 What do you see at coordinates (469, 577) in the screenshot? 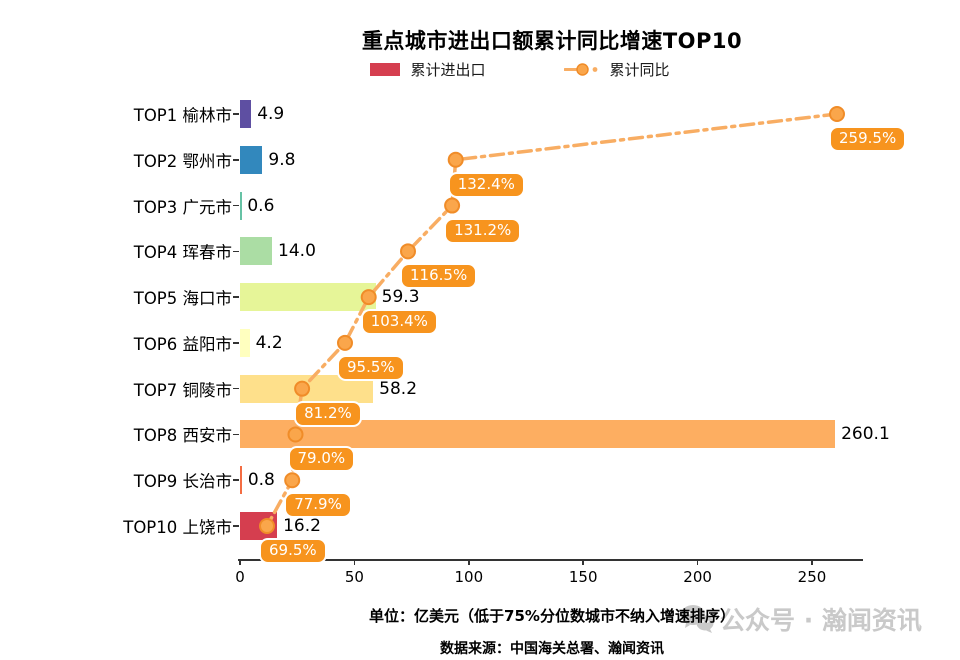
I see `x-axis-tick-label: 100` at bounding box center [469, 577].